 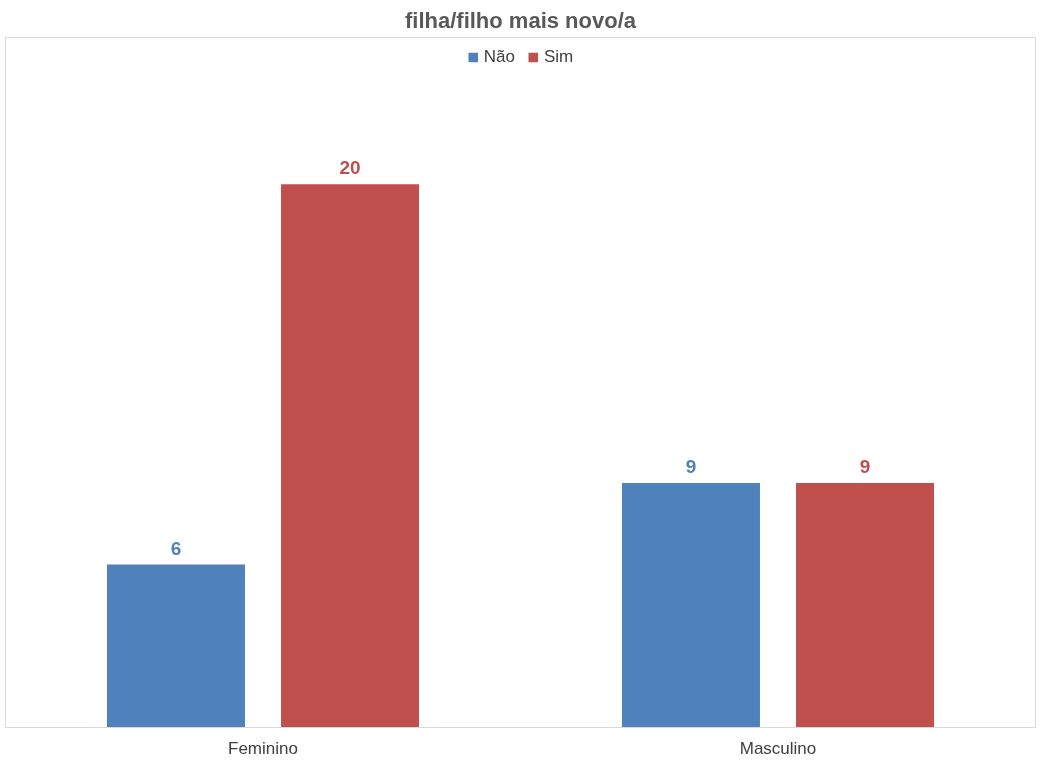 What do you see at coordinates (520, 20) in the screenshot?
I see `chart-title: filha/filho mais novo/a` at bounding box center [520, 20].